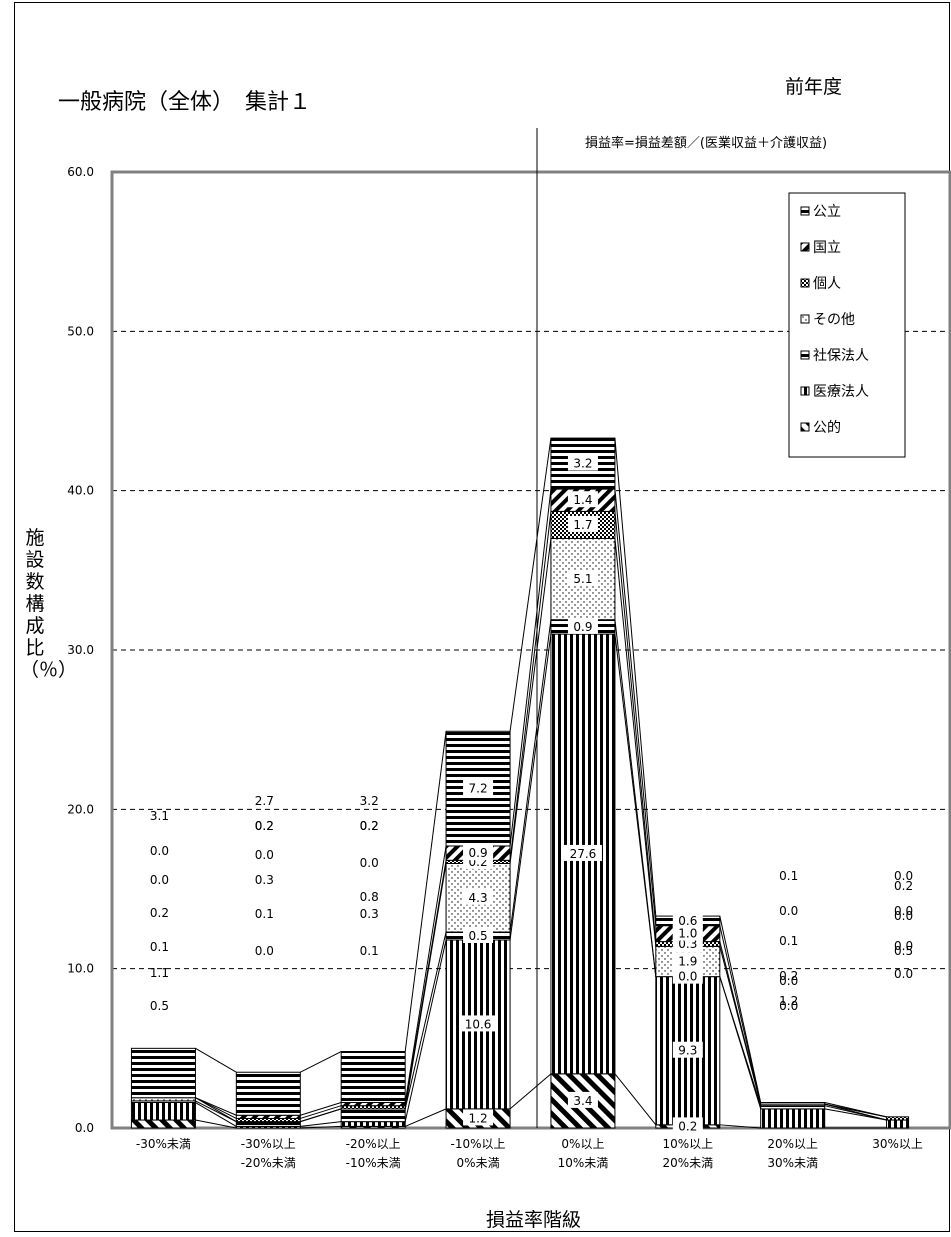  Describe the element at coordinates (834, 320) in the screenshot. I see `legend-label: その他` at that location.